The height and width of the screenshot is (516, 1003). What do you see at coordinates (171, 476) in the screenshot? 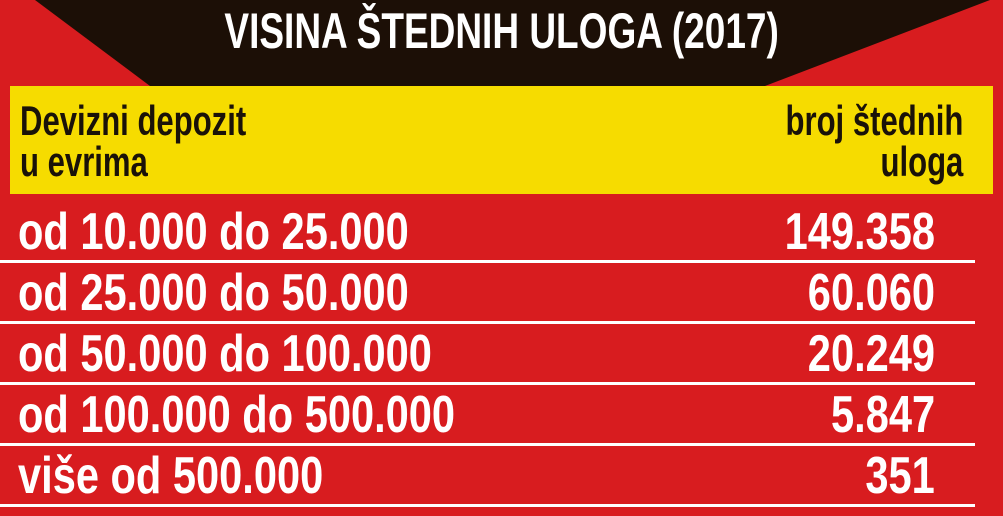
I see `deposit-range: više od 500.000` at bounding box center [171, 476].